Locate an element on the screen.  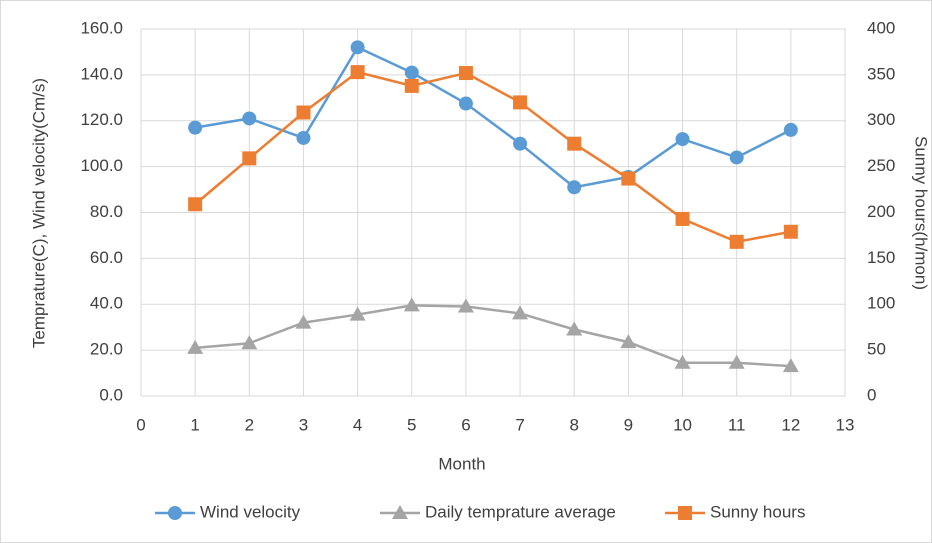
x-tick-label: 11 is located at coordinates (737, 424).